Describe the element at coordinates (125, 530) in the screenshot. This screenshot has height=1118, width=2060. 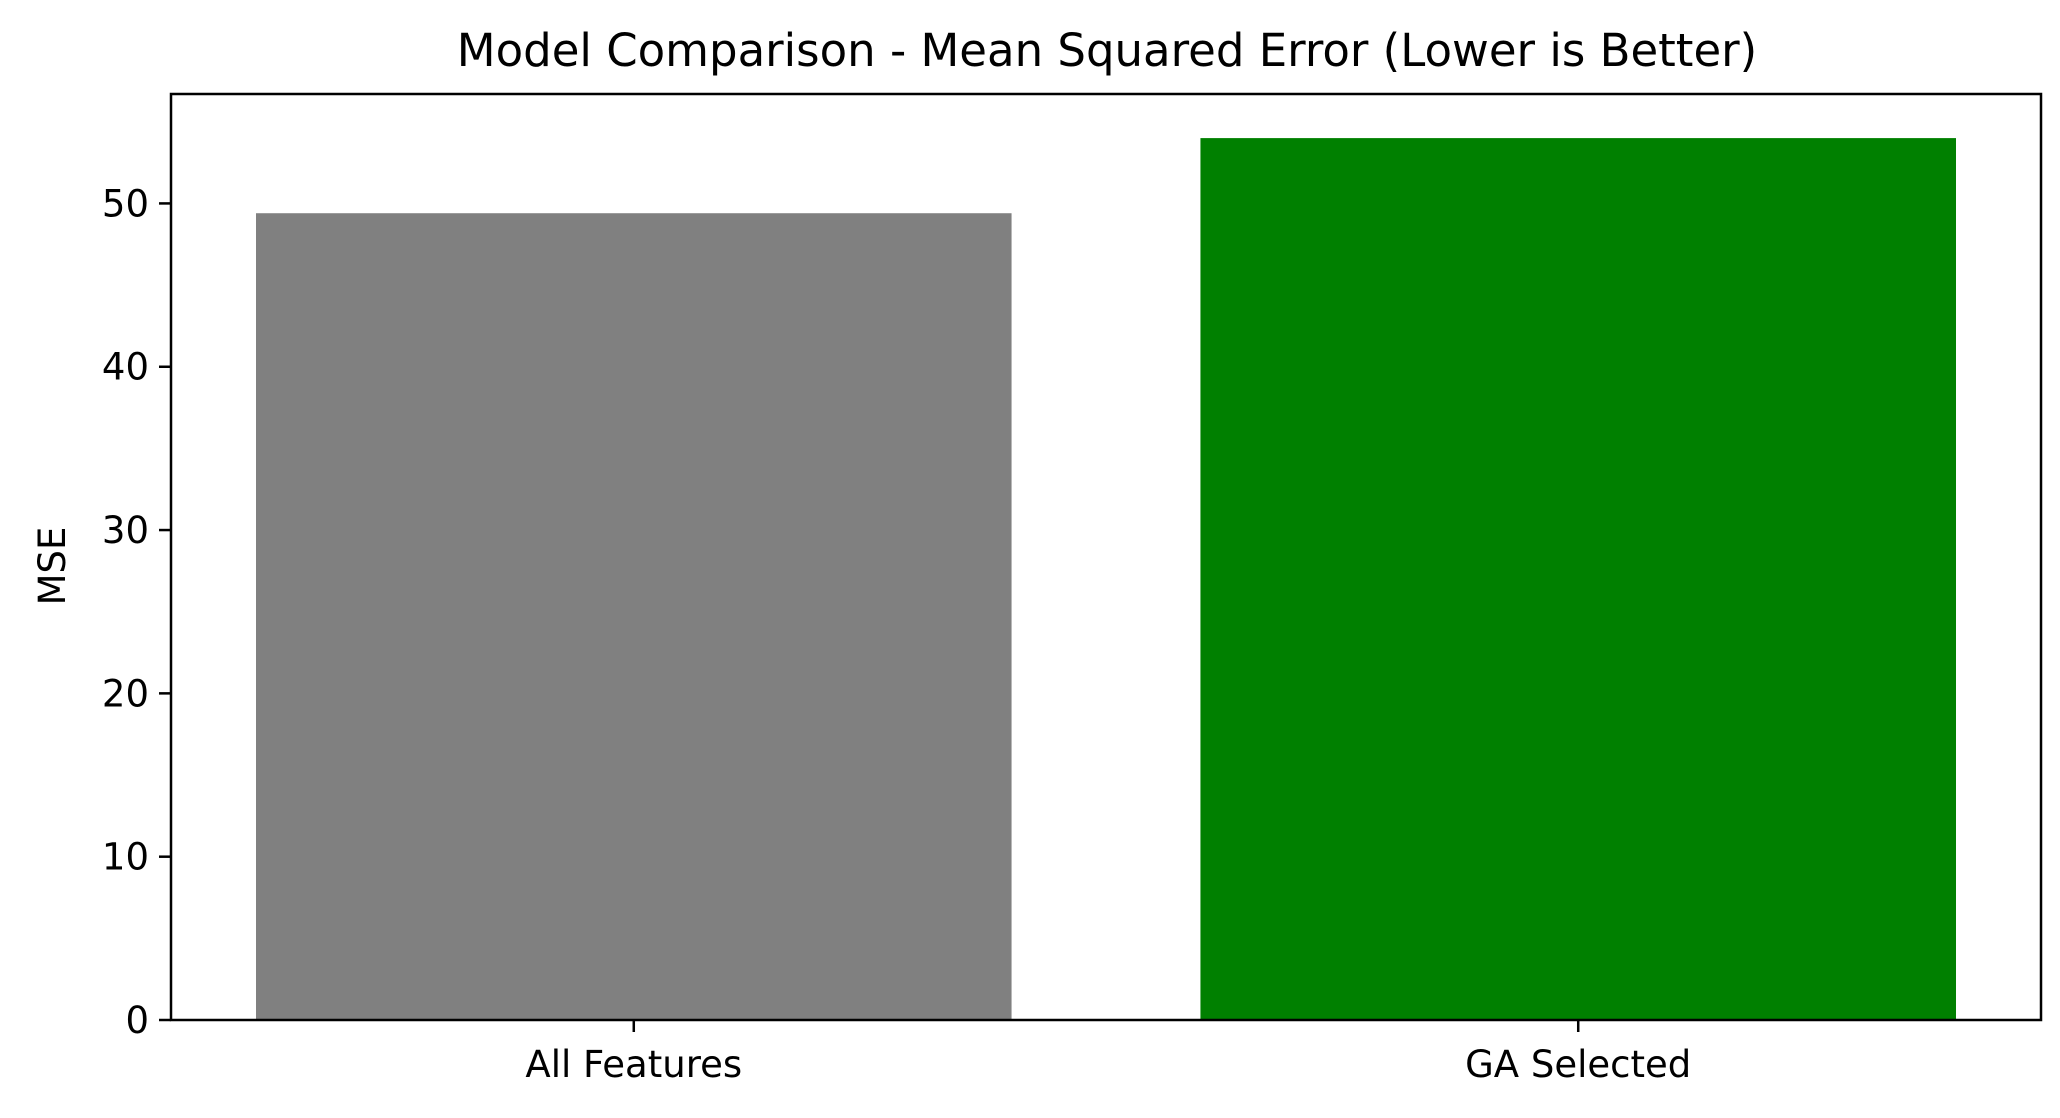
I see `y-tick-label: 30` at that location.